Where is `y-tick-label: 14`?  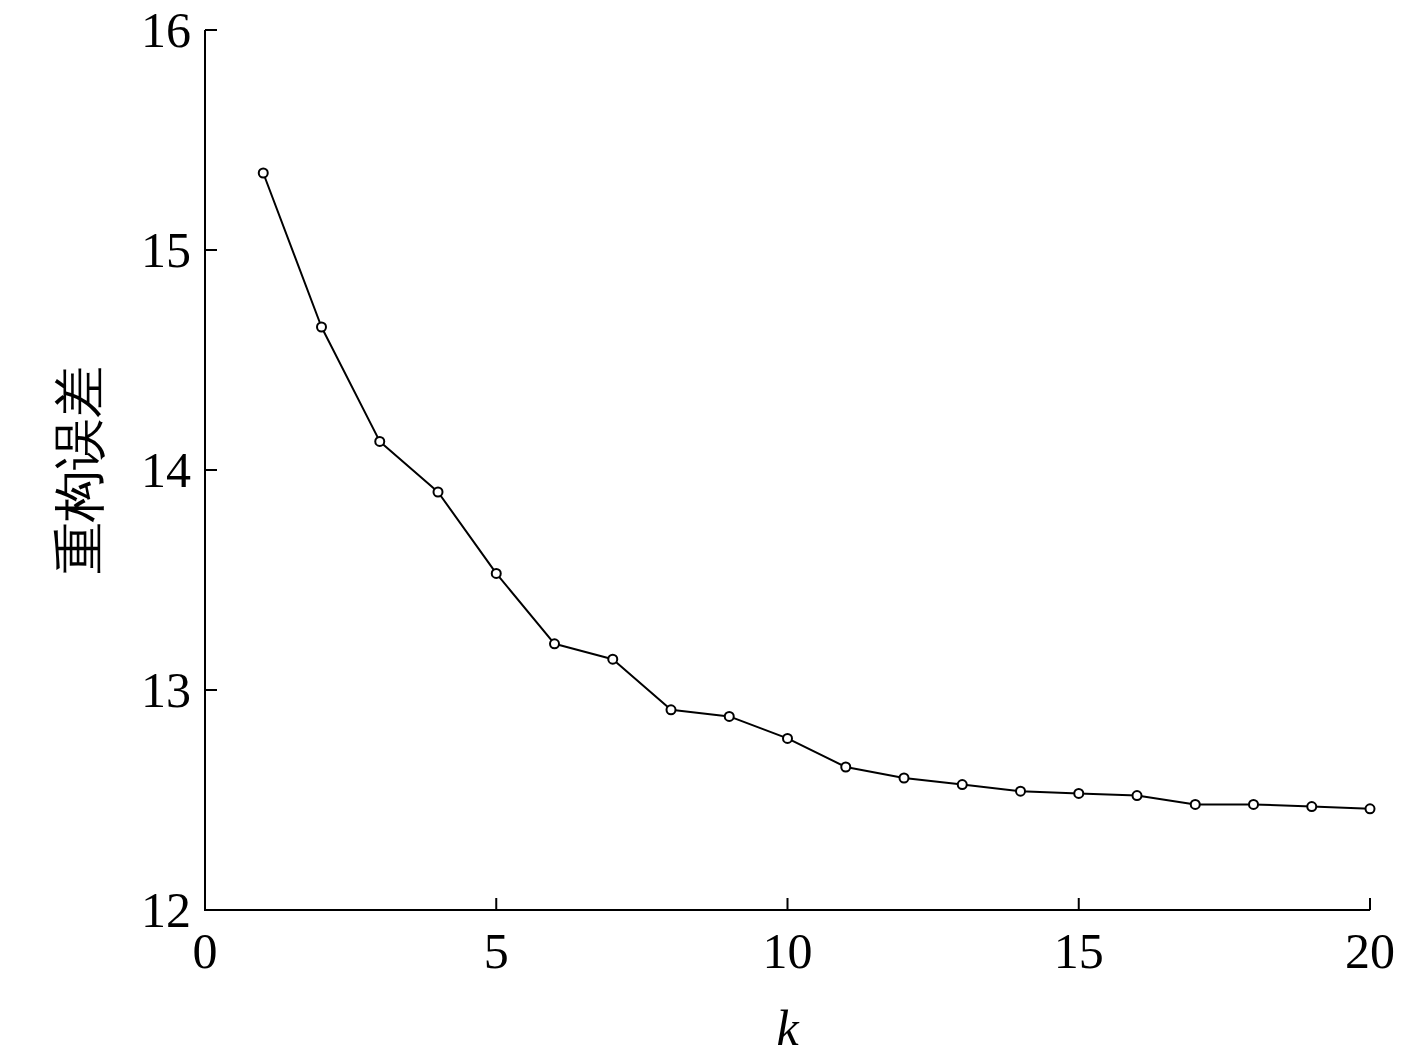 y-tick-label: 14 is located at coordinates (166, 470).